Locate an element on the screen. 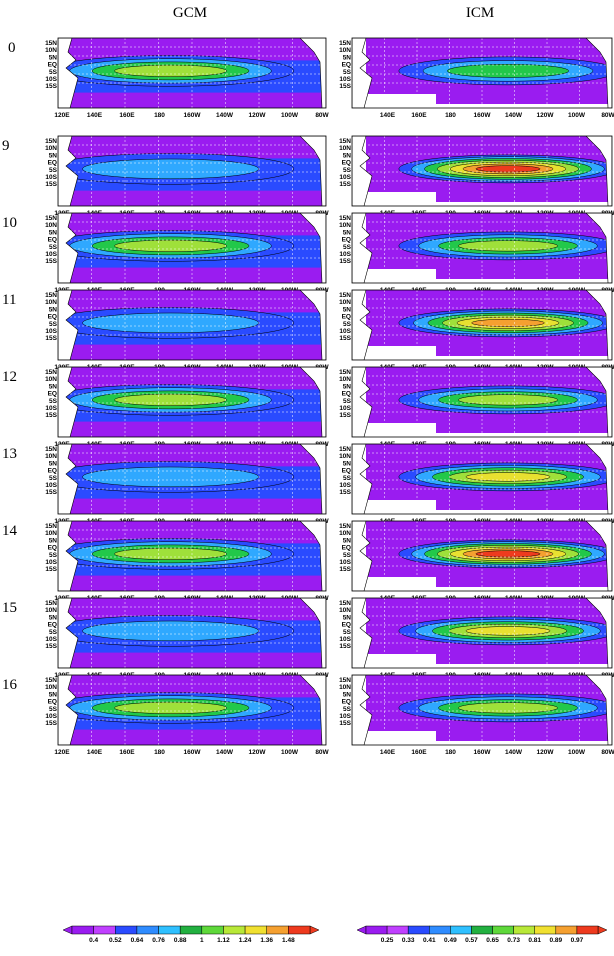  colorbar-label: 0.81 is located at coordinates (534, 940).